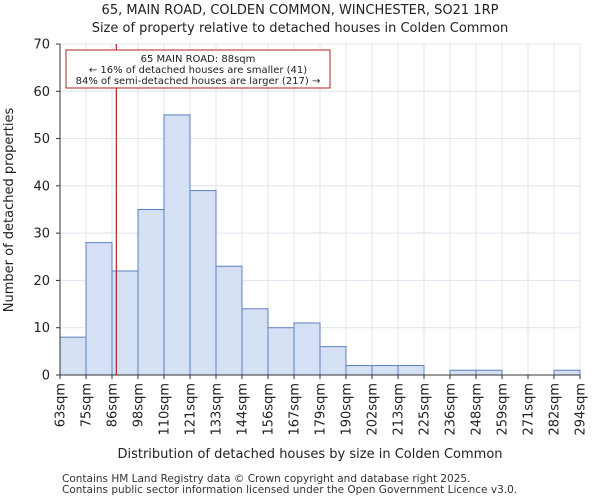 This screenshot has width=600, height=500. I want to click on x-tick-label: 121sqm, so click(191, 409).